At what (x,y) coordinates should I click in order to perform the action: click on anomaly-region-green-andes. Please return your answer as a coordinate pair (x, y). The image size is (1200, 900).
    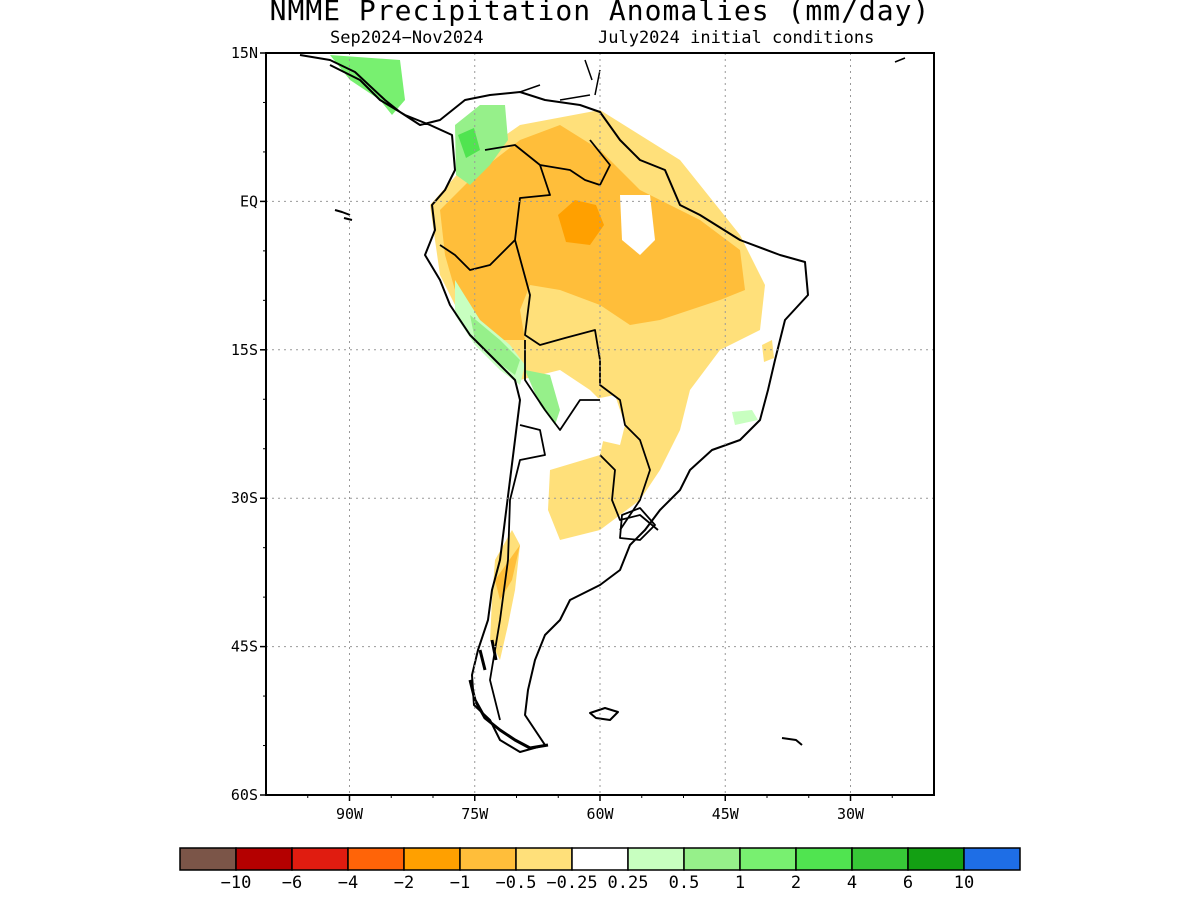
    Looking at the image, I should click on (495, 345).